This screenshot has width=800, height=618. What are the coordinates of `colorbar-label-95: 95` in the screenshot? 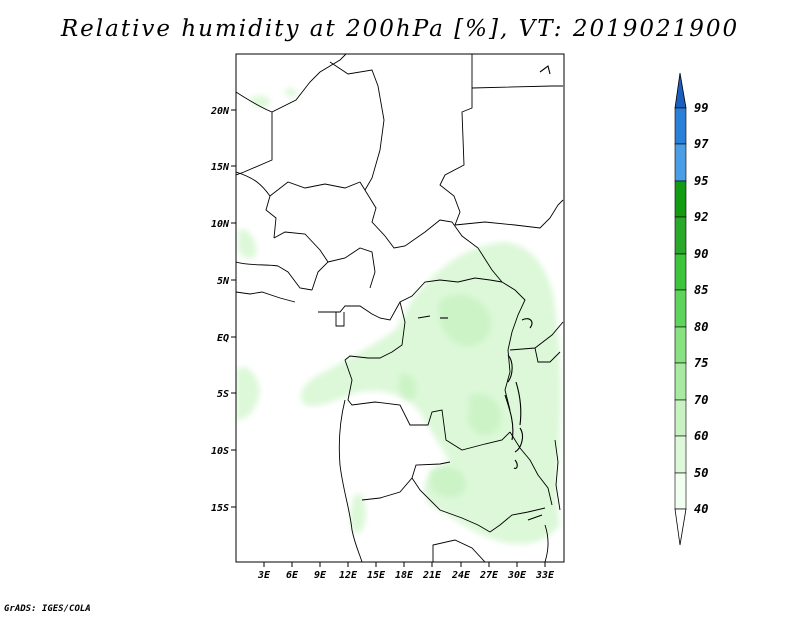 It's located at (701, 181).